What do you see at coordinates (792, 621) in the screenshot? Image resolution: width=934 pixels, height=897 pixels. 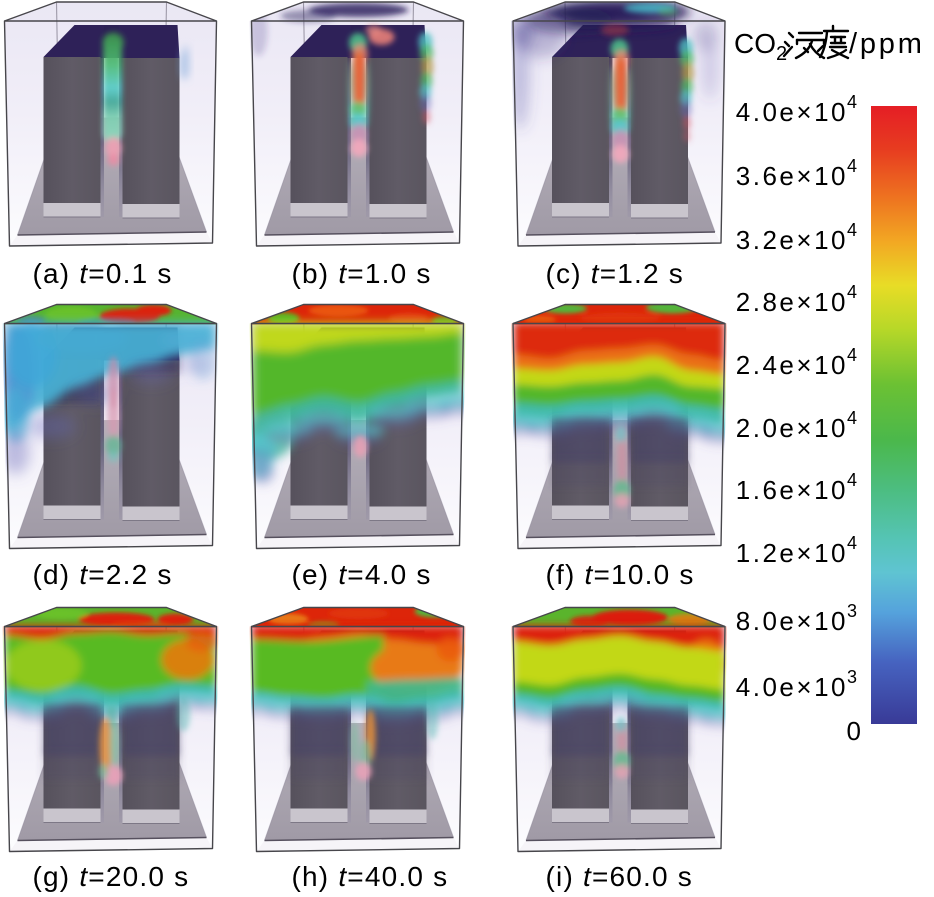 I see `svg-text: 8.0e×10` at bounding box center [792, 621].